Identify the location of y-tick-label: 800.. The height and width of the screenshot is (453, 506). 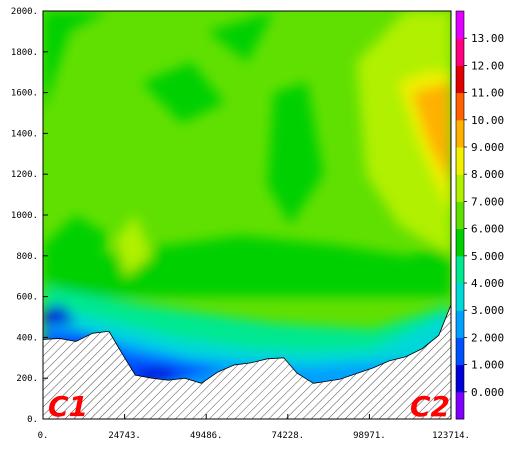
(27, 257).